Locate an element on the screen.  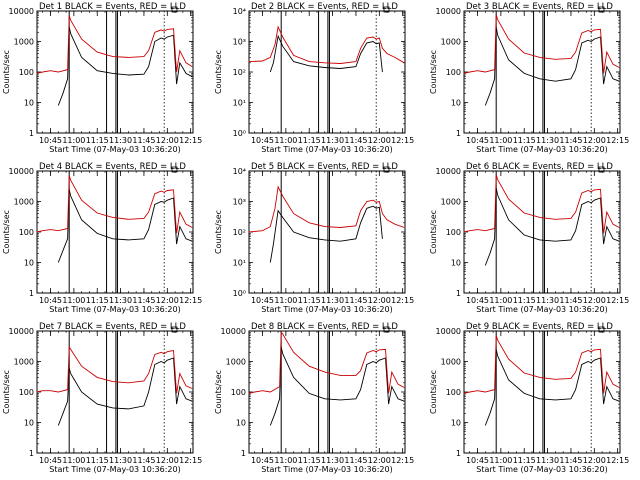
plot-title: Det 9 BLACK = Events, RED = LLD is located at coordinates (539, 327).